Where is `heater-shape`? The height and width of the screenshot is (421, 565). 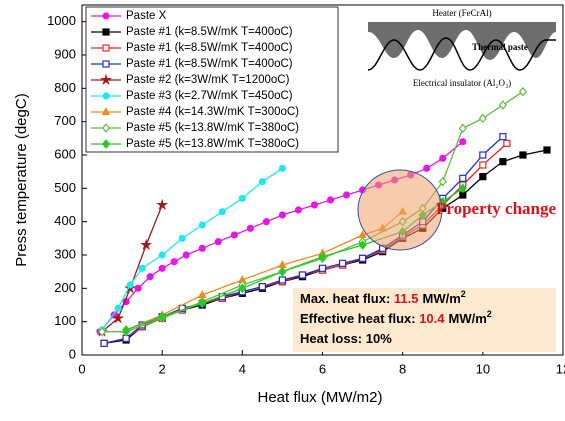
heater-shape is located at coordinates (462, 41).